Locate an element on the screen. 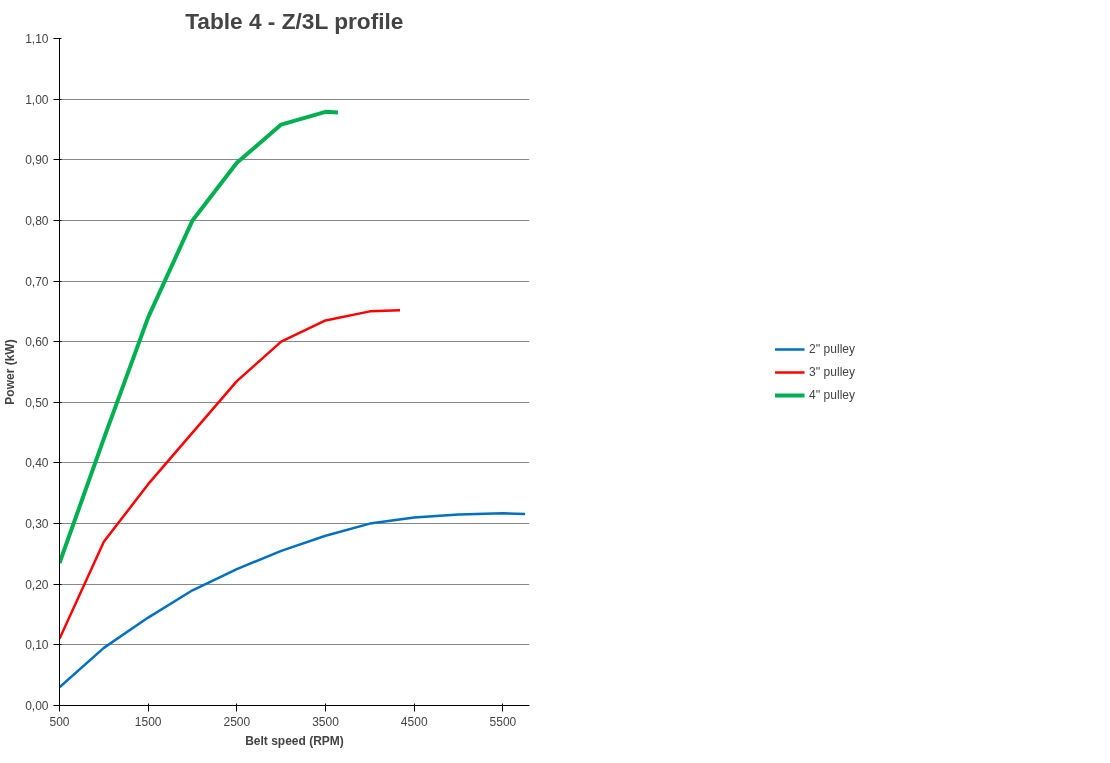 The height and width of the screenshot is (763, 1110). y-tick-label: 0,60 is located at coordinates (37, 342).